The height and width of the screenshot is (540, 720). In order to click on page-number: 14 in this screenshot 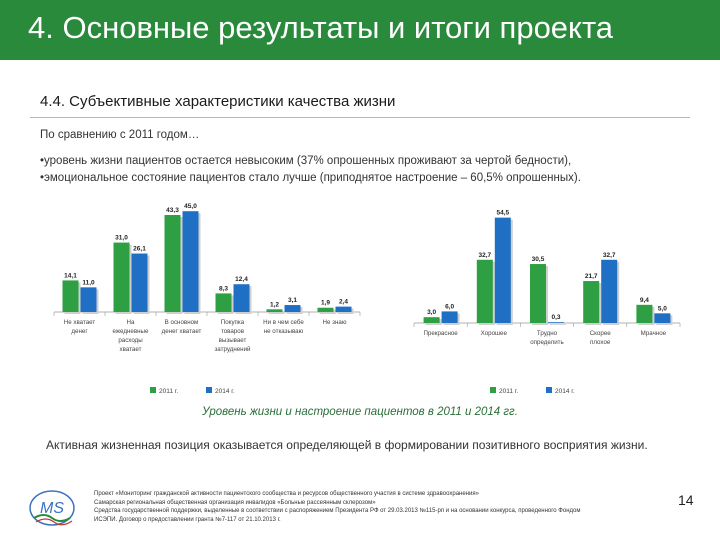, I will do `click(686, 500)`.